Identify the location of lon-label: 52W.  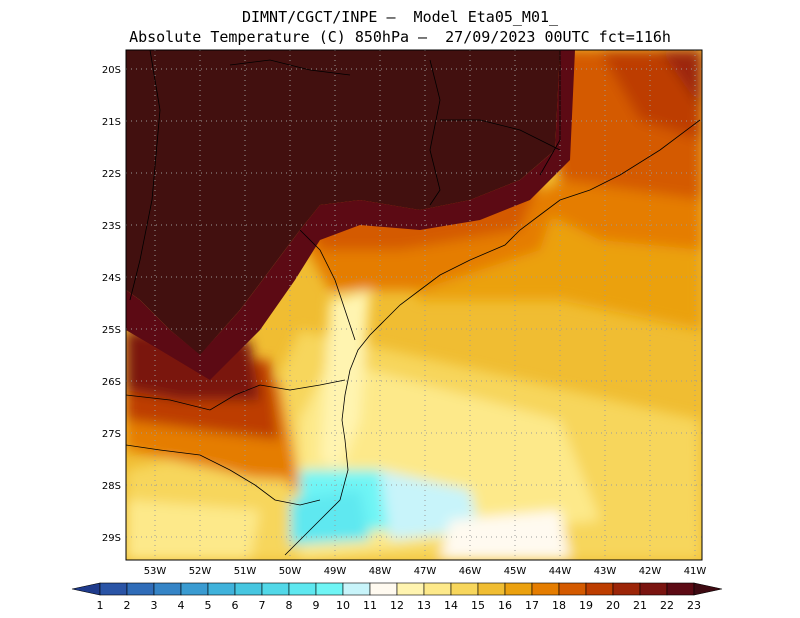
(200, 571).